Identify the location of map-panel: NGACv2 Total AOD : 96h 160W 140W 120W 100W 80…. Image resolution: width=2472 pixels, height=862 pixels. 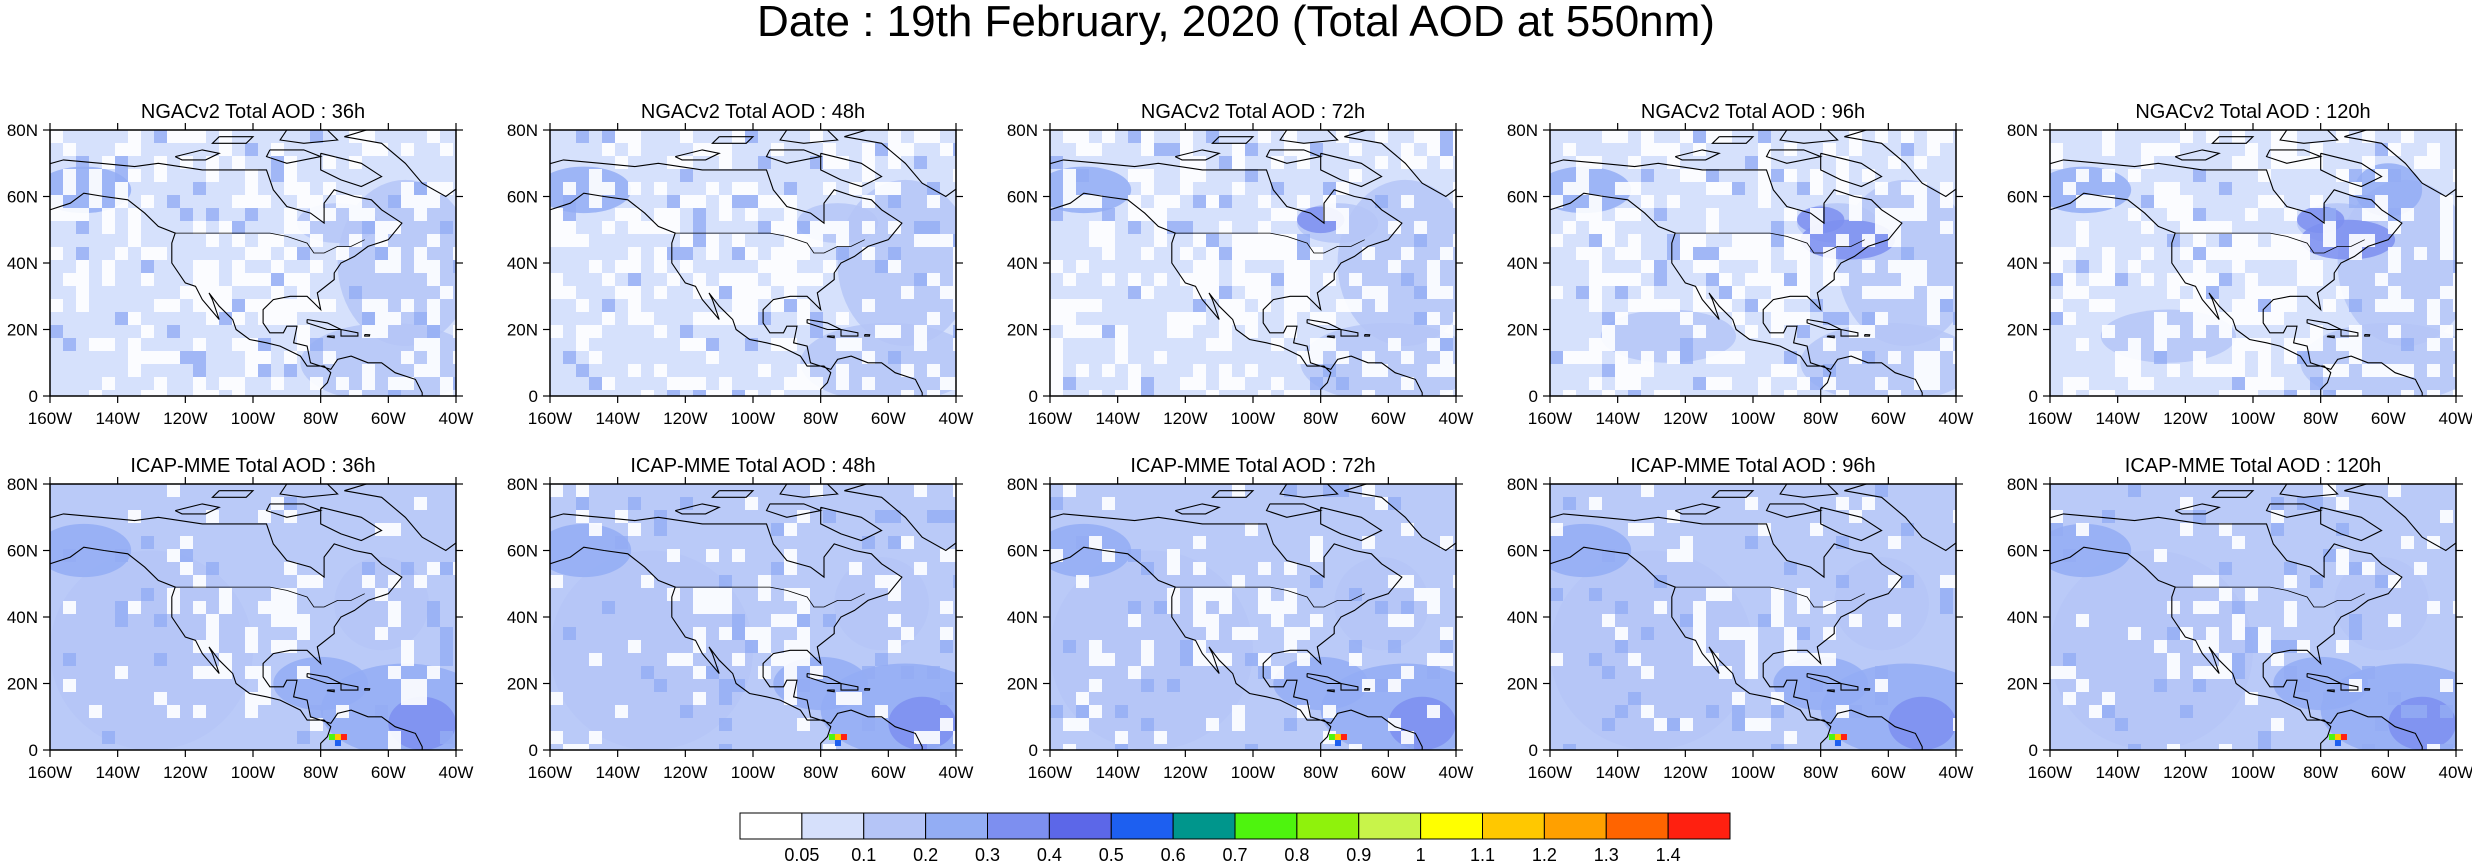
(1740, 264).